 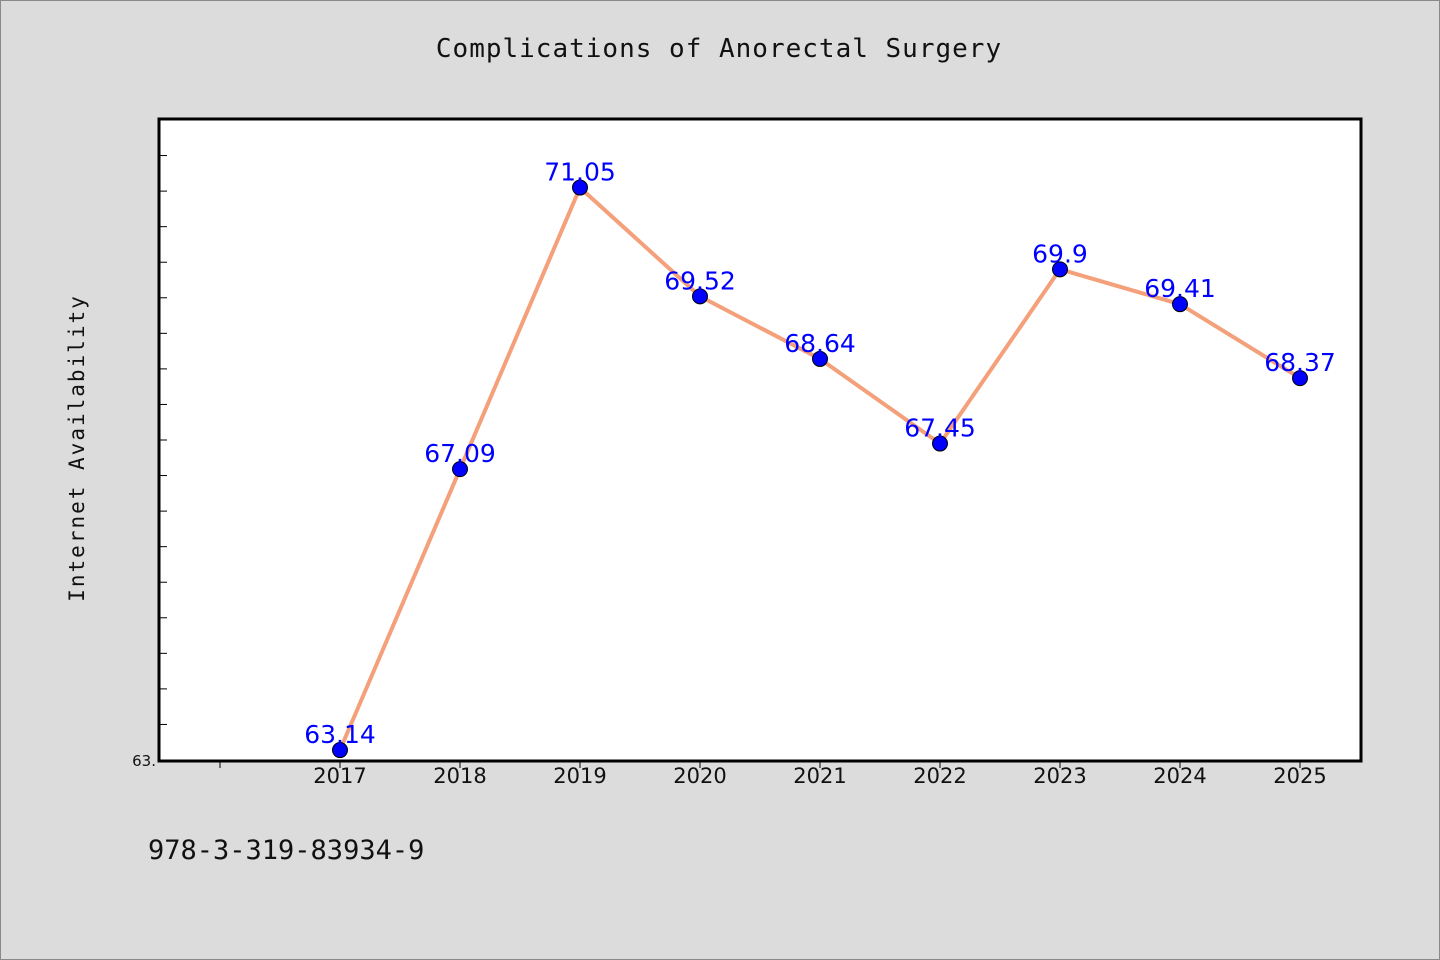 I want to click on x-tick-label: 2017, so click(x=339, y=776).